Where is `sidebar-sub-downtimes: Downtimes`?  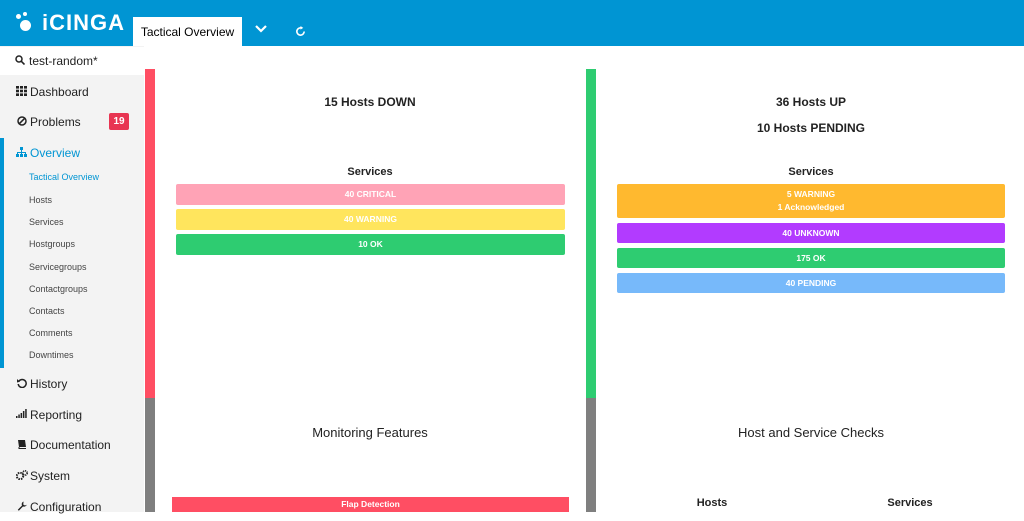
sidebar-sub-downtimes: Downtimes is located at coordinates (51, 355).